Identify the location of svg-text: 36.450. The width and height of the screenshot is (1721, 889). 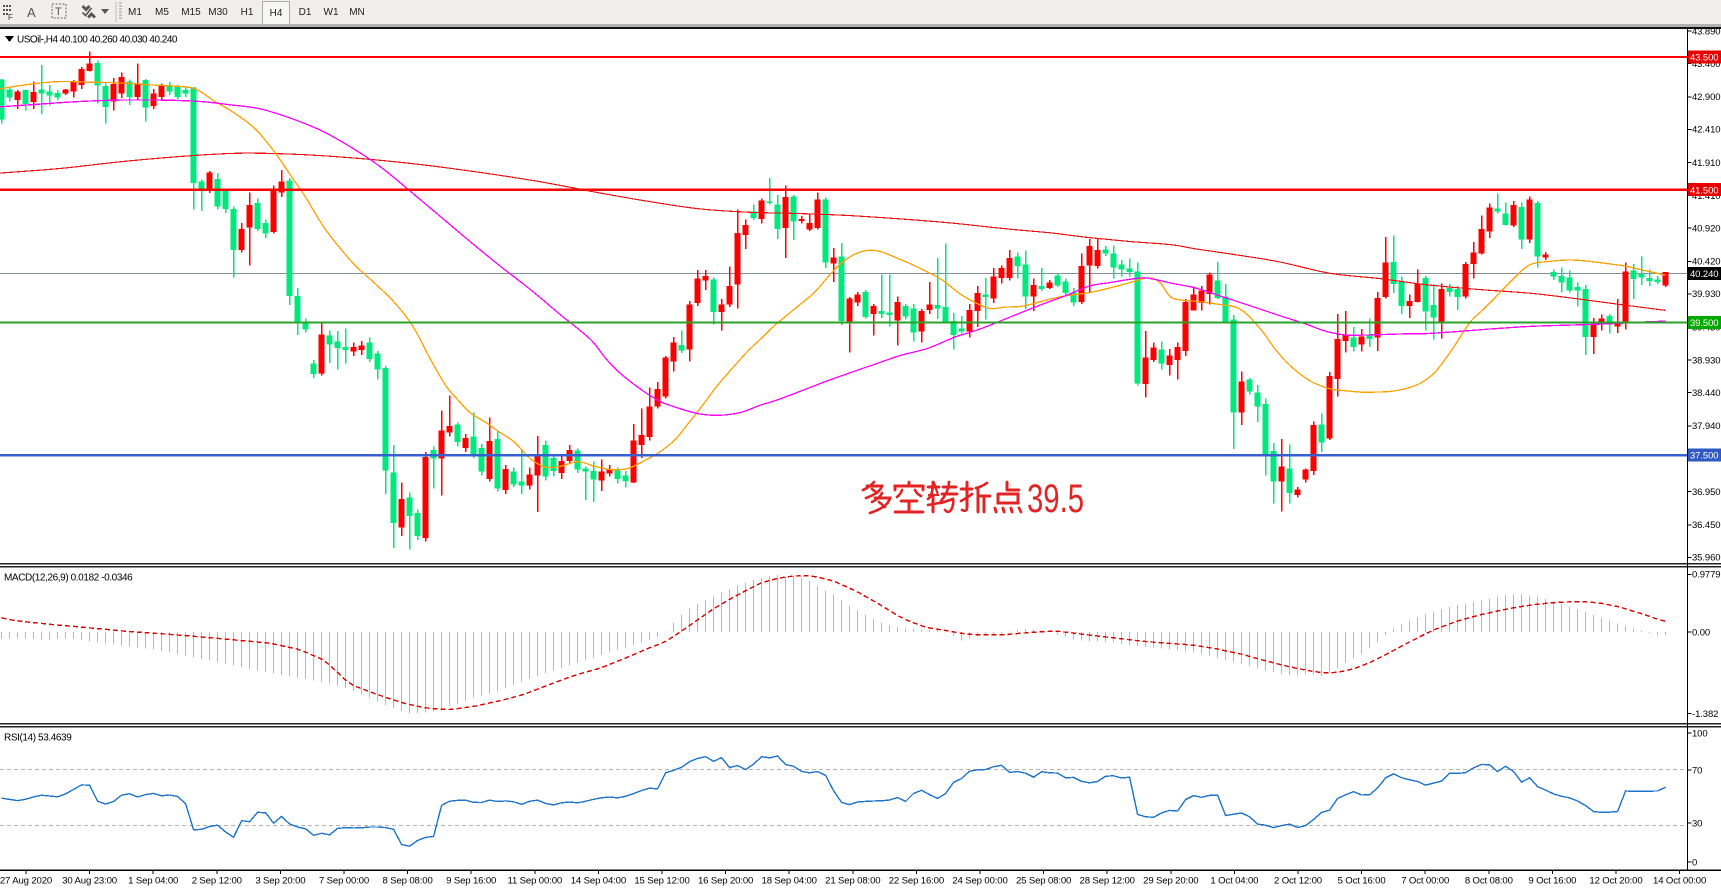
(1706, 525).